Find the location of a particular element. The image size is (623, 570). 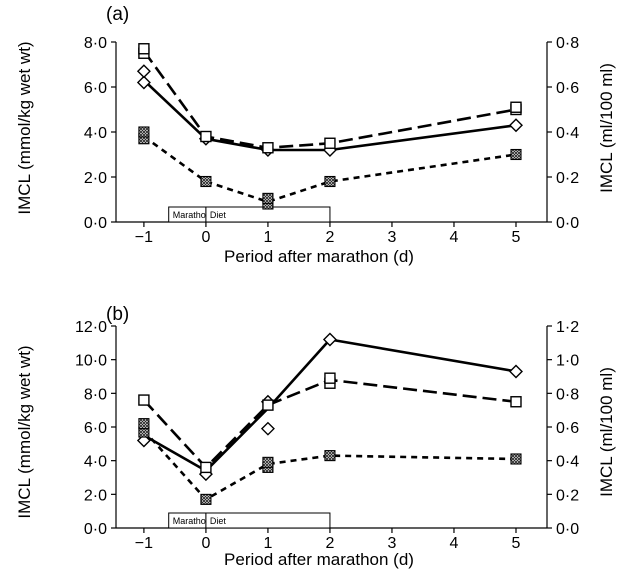

panel-b-x-tick-label: 1 is located at coordinates (267, 543).